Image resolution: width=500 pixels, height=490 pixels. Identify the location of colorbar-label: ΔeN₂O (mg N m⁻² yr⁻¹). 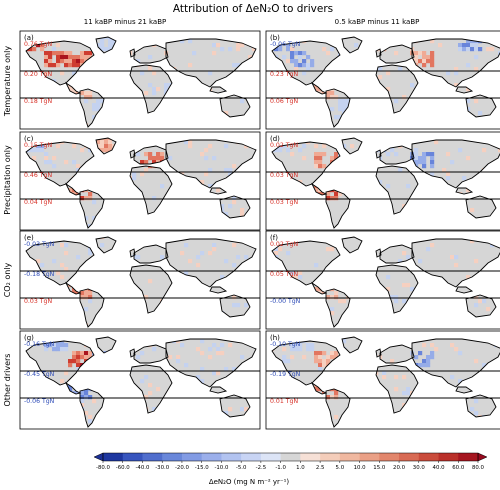
(249, 482).